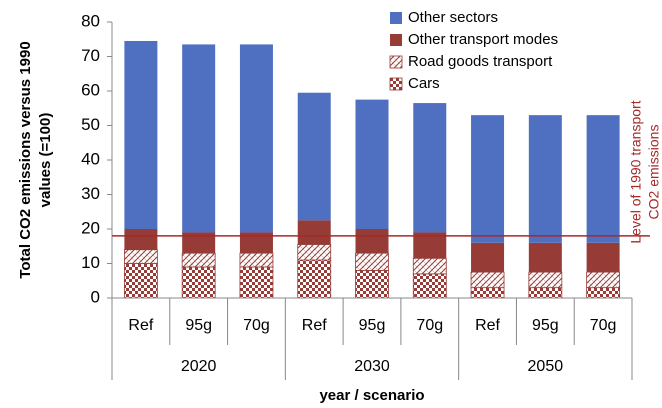 This screenshot has height=408, width=662. What do you see at coordinates (90, 124) in the screenshot?
I see `y-tick-label: 50` at bounding box center [90, 124].